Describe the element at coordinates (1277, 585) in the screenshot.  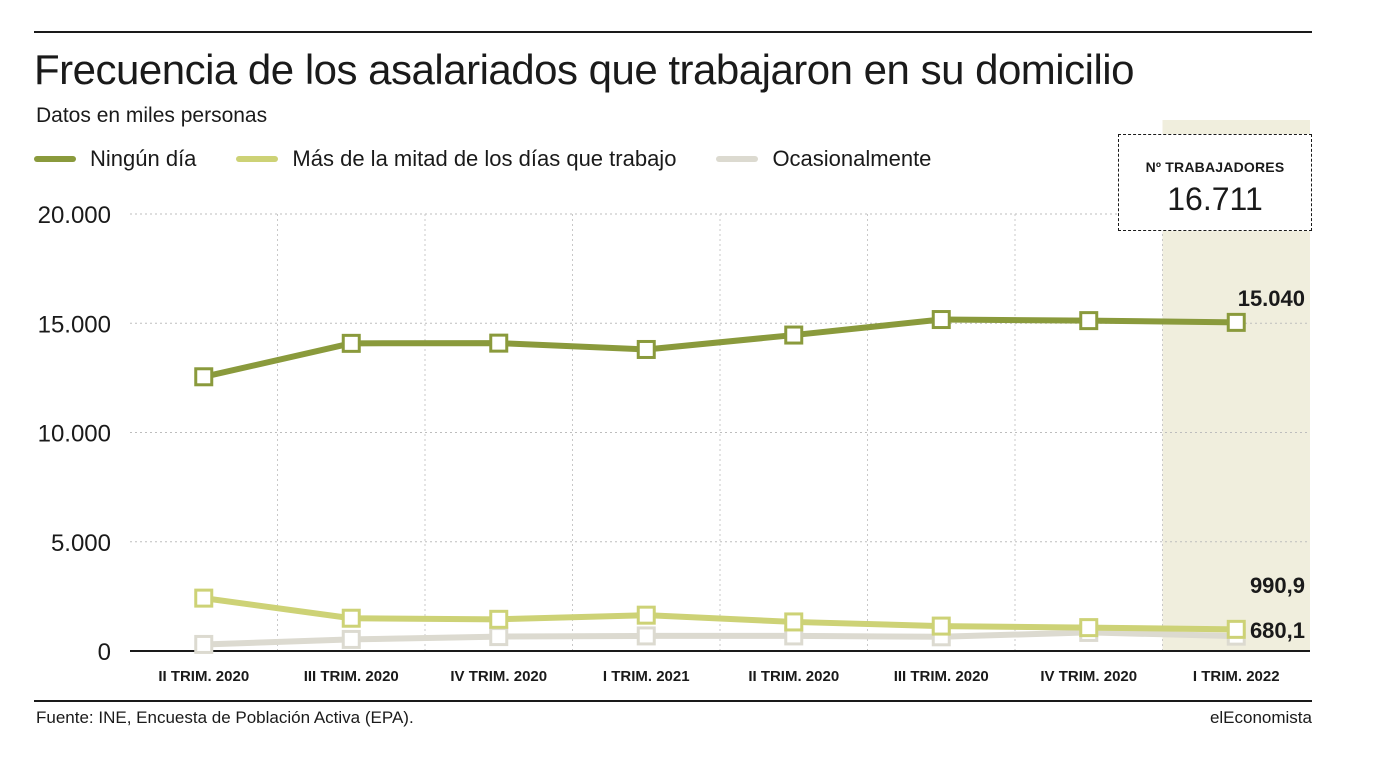
I see `series-end-label: 990,9` at that location.